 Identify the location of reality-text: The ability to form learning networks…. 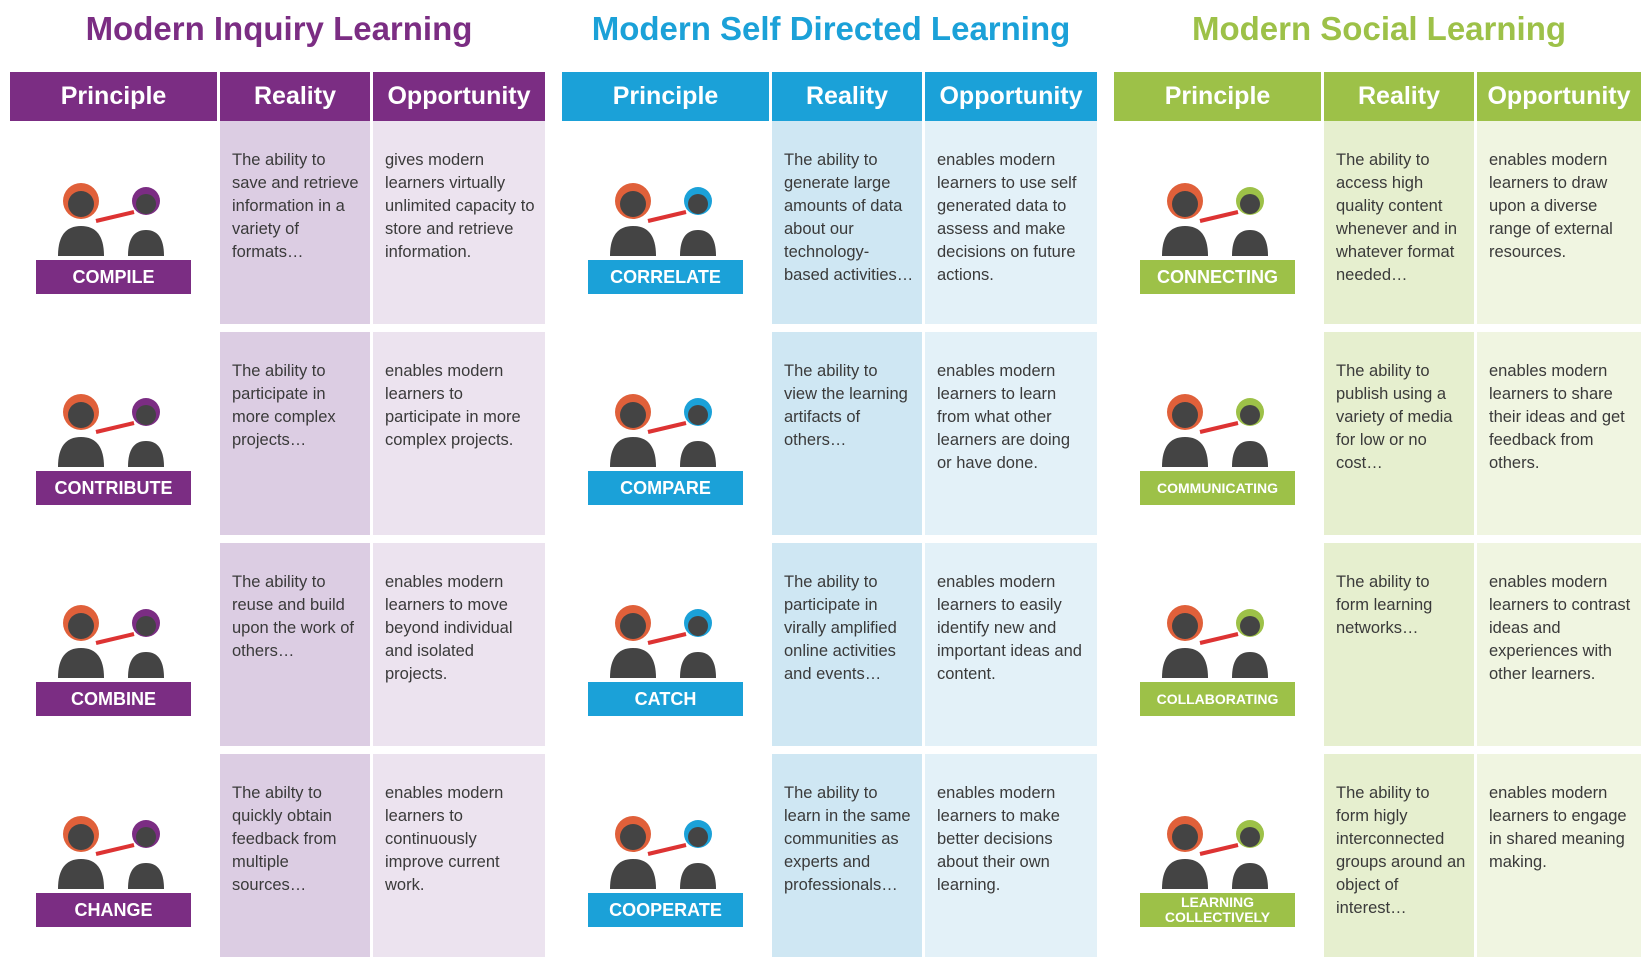
(1384, 605).